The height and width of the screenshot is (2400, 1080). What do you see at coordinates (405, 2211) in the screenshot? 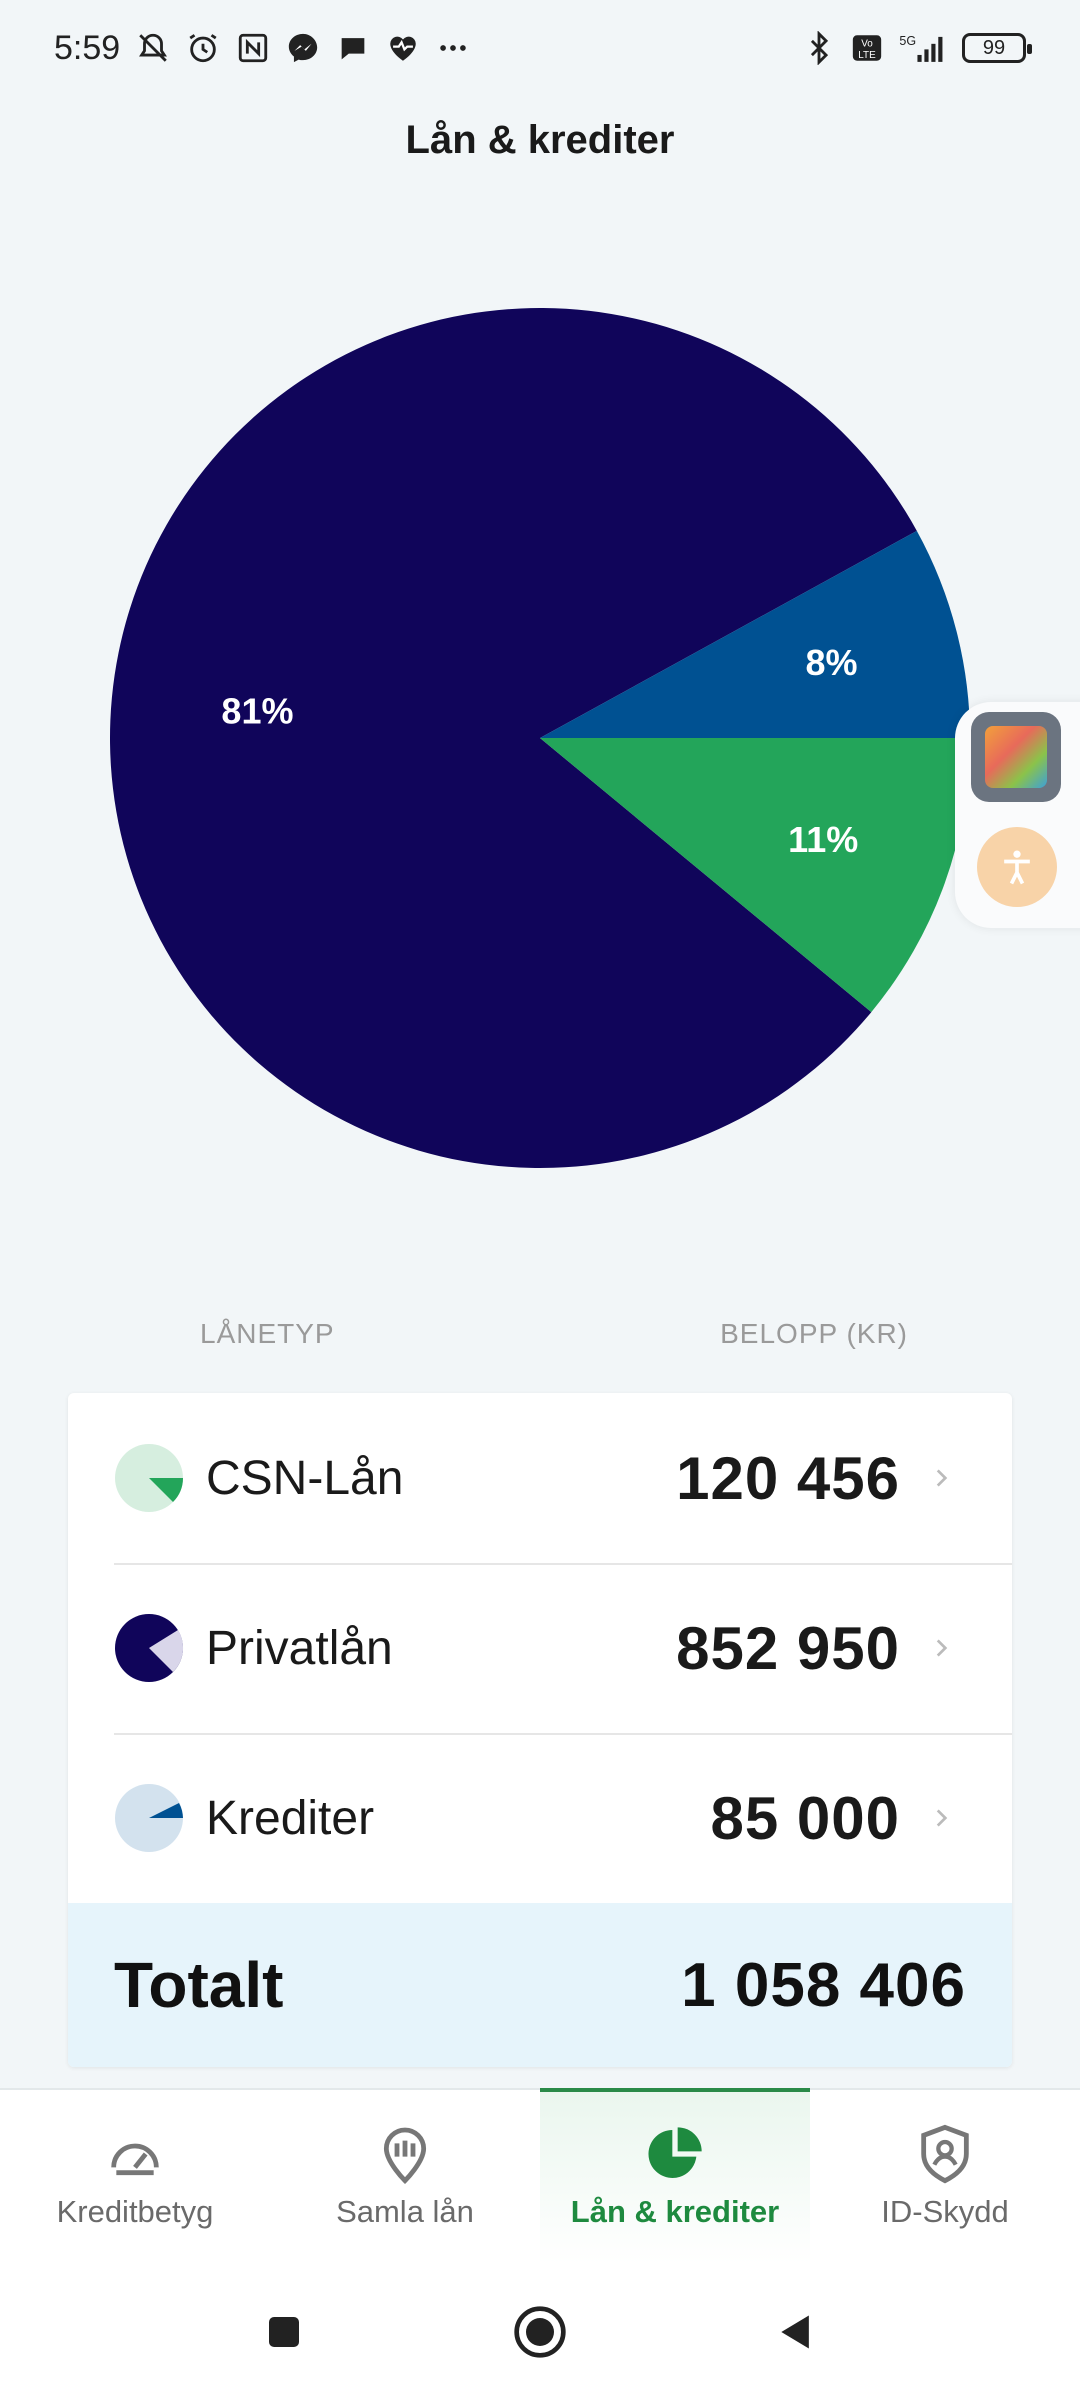
I see `nav-label: Samla lån` at bounding box center [405, 2211].